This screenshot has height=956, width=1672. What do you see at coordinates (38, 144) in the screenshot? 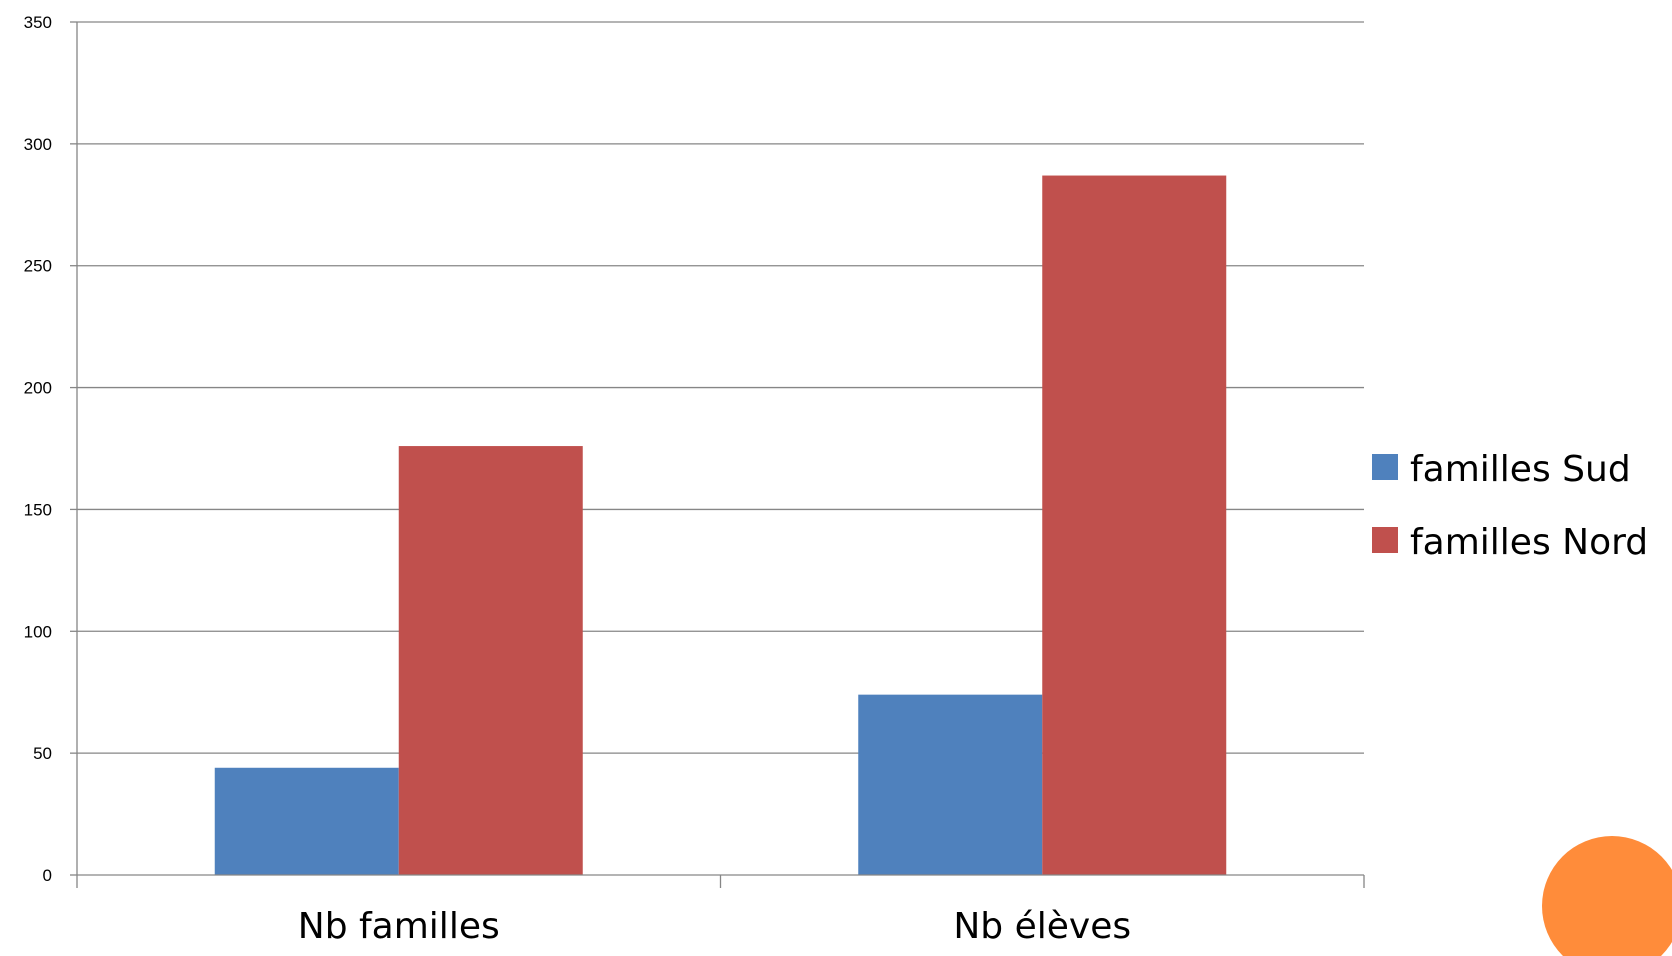
I see `y-tick-label: 300` at bounding box center [38, 144].